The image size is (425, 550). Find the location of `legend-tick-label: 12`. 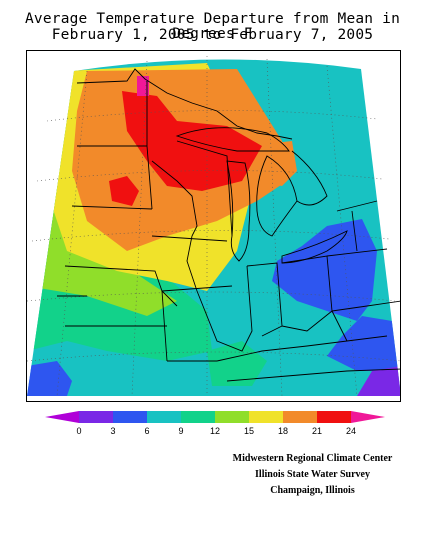

legend-tick-label: 12 is located at coordinates (215, 431).